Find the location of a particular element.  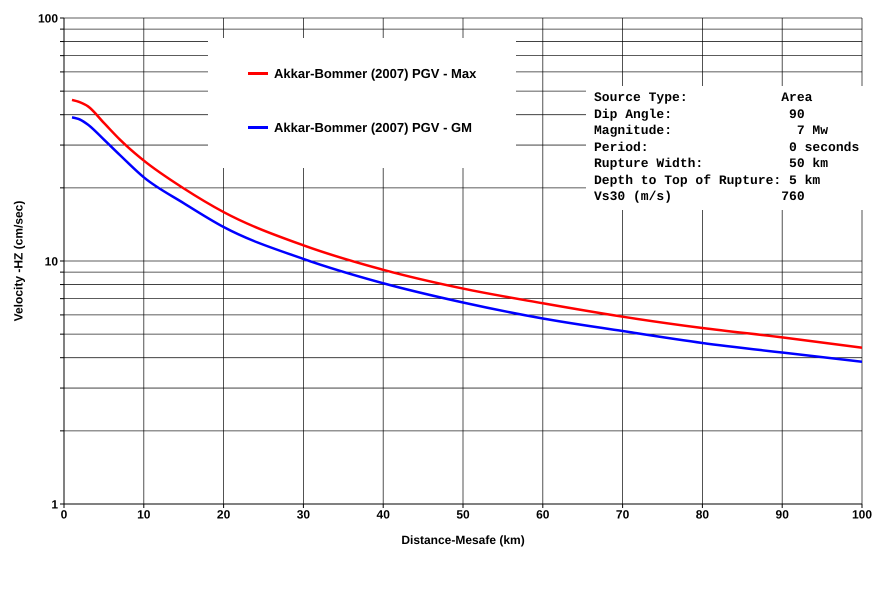

x-tick-label: 30 is located at coordinates (303, 515).